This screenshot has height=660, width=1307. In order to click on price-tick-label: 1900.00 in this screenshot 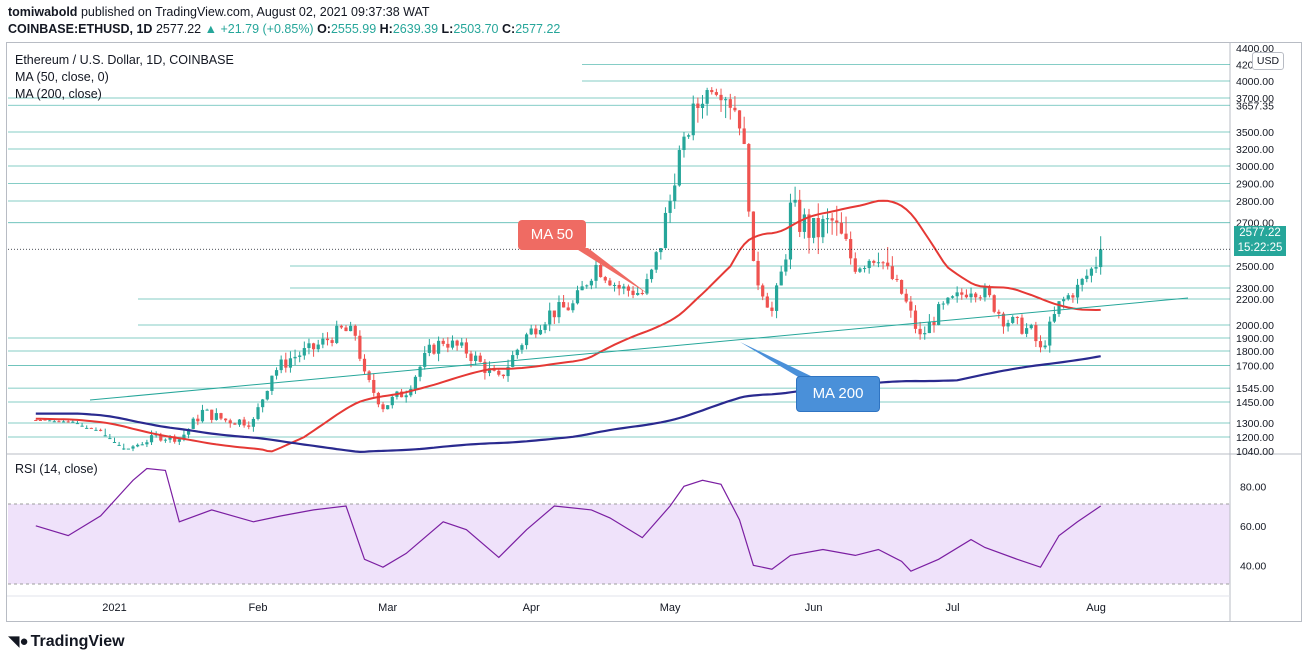, I will do `click(1255, 339)`.